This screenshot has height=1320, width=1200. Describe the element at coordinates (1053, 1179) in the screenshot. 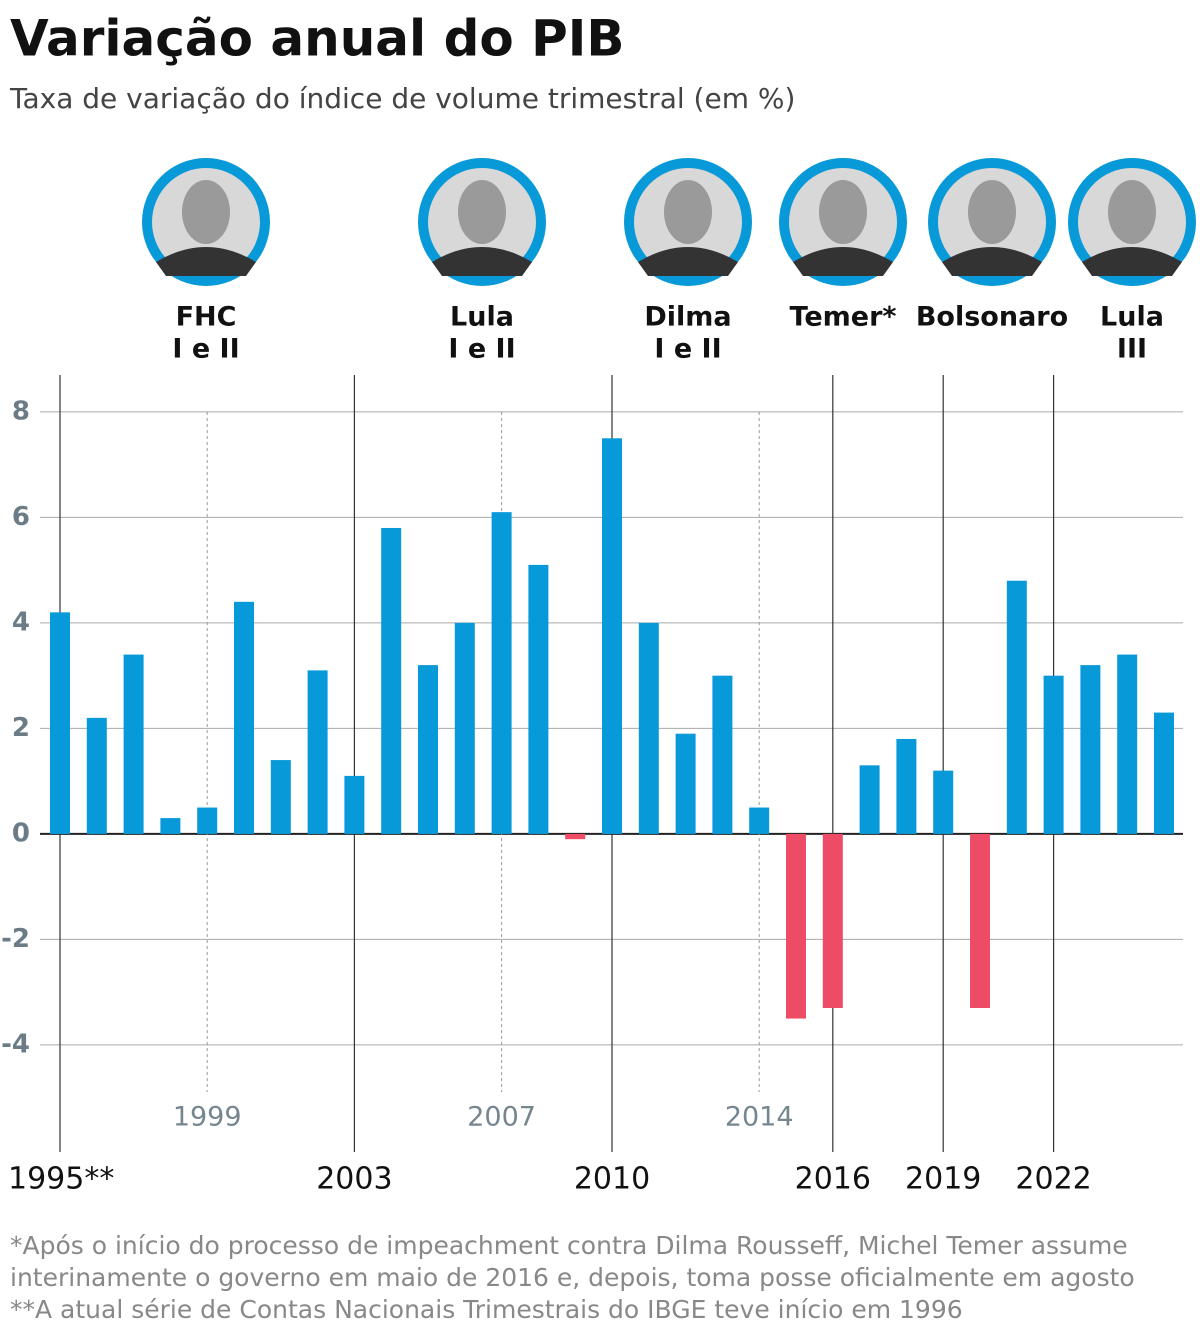

I see `x-tick-label: 2022` at that location.